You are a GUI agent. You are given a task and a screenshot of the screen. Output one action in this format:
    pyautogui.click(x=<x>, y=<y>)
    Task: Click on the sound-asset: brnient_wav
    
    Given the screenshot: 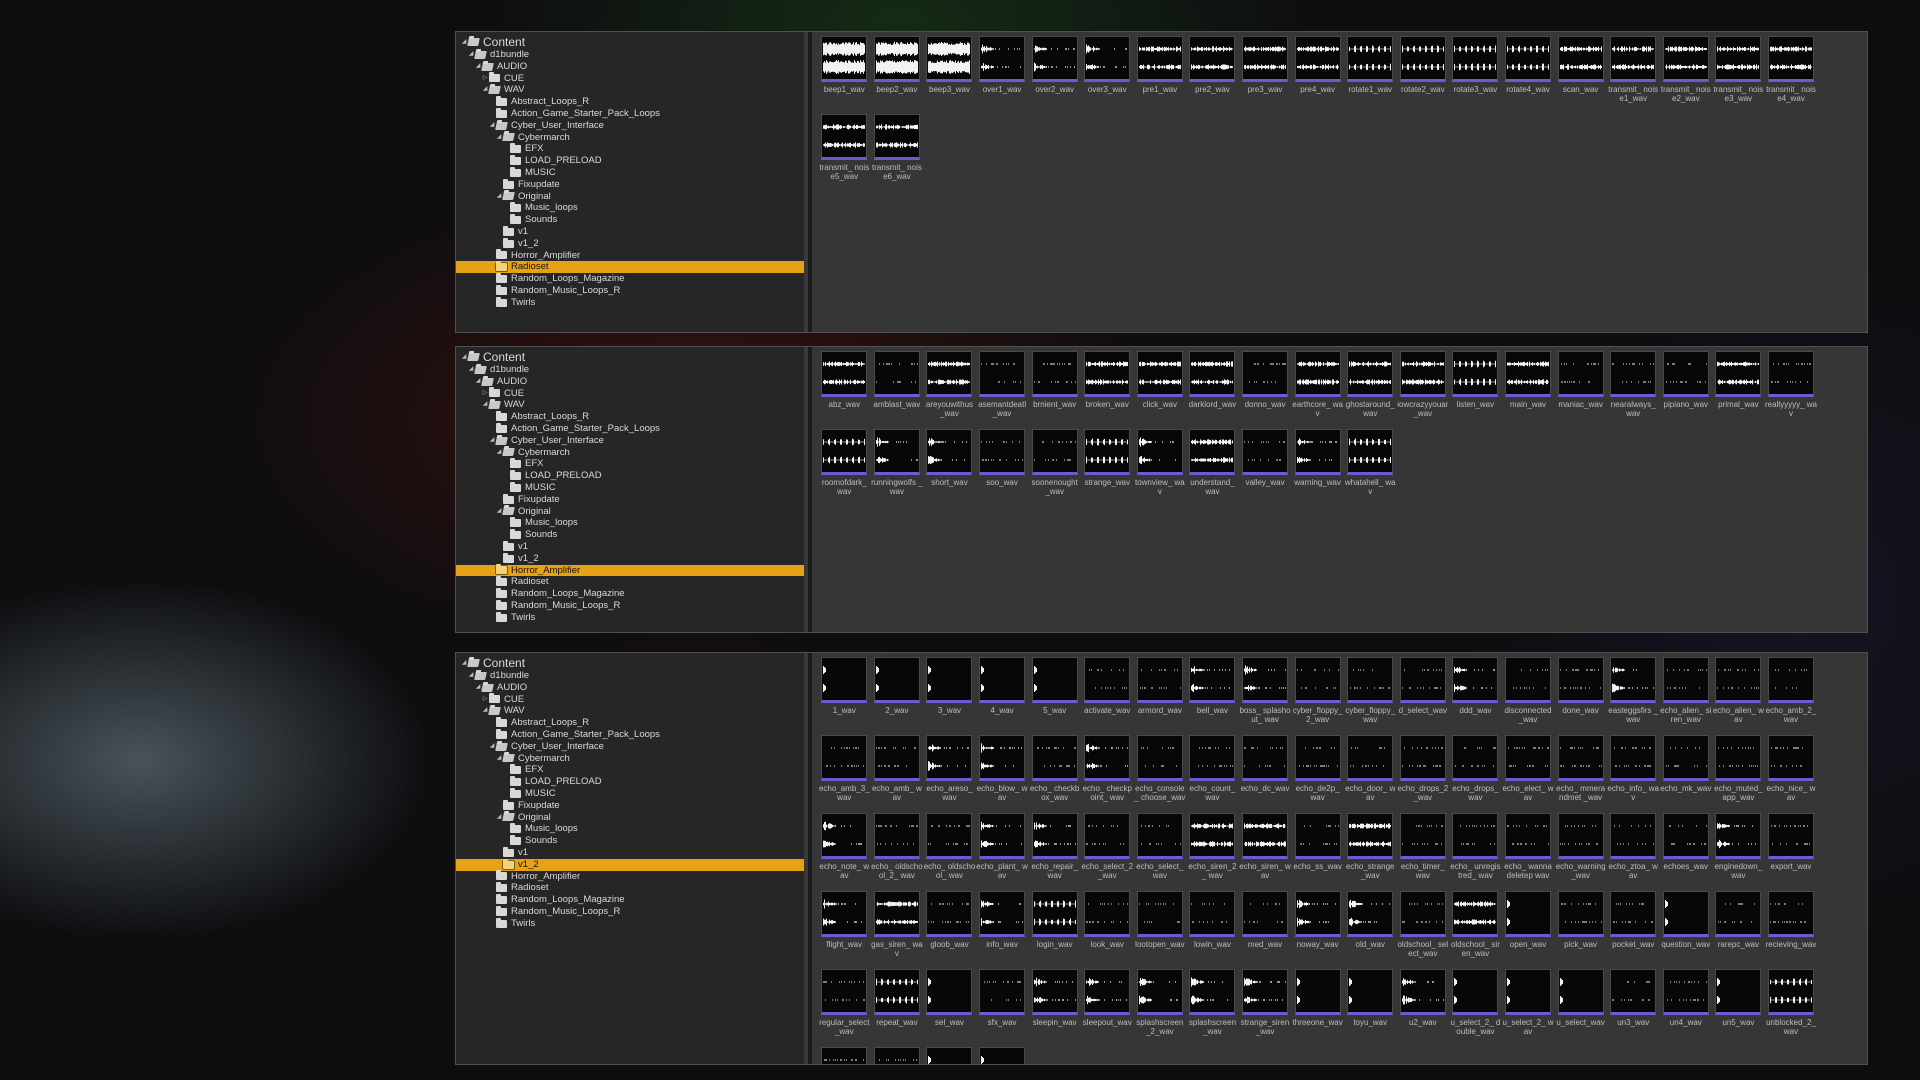 What is the action you would take?
    pyautogui.click(x=1054, y=390)
    